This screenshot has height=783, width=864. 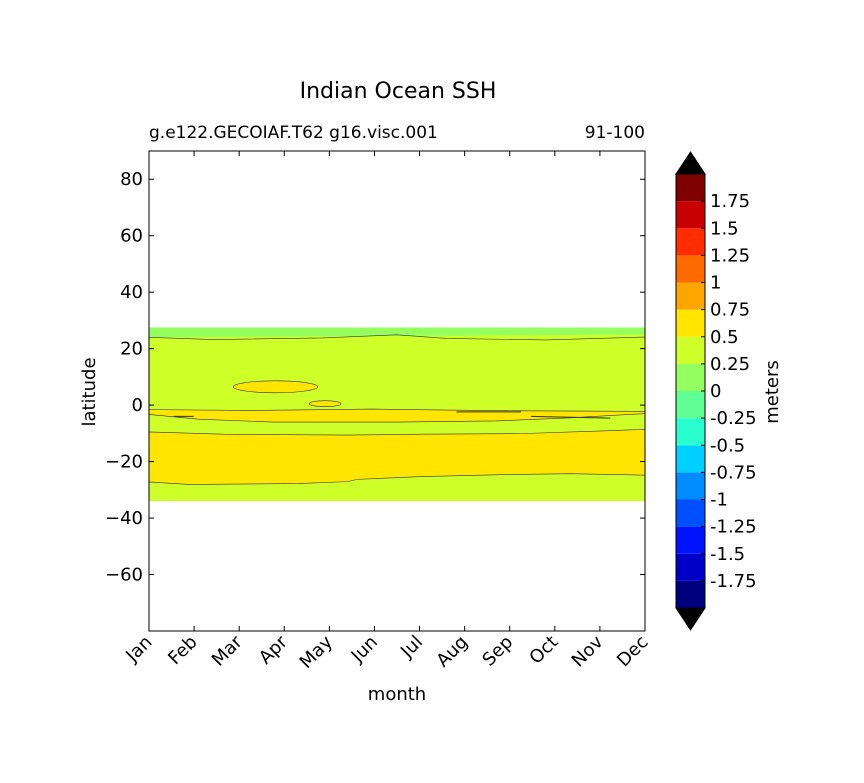 I want to click on y-tick-label: 20, so click(x=131, y=349).